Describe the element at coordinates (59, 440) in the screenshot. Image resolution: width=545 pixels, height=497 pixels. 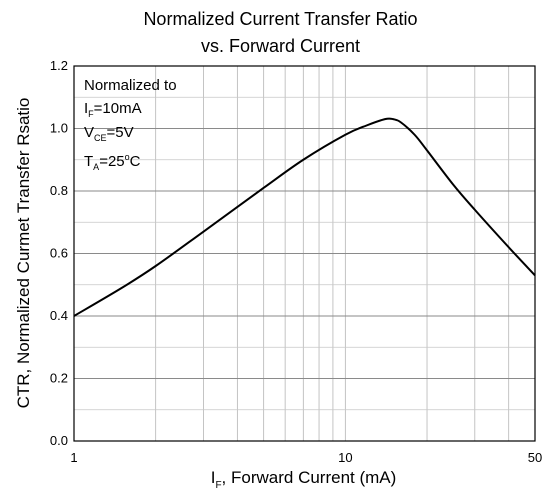
I see `y-tick-label: 0.0` at that location.